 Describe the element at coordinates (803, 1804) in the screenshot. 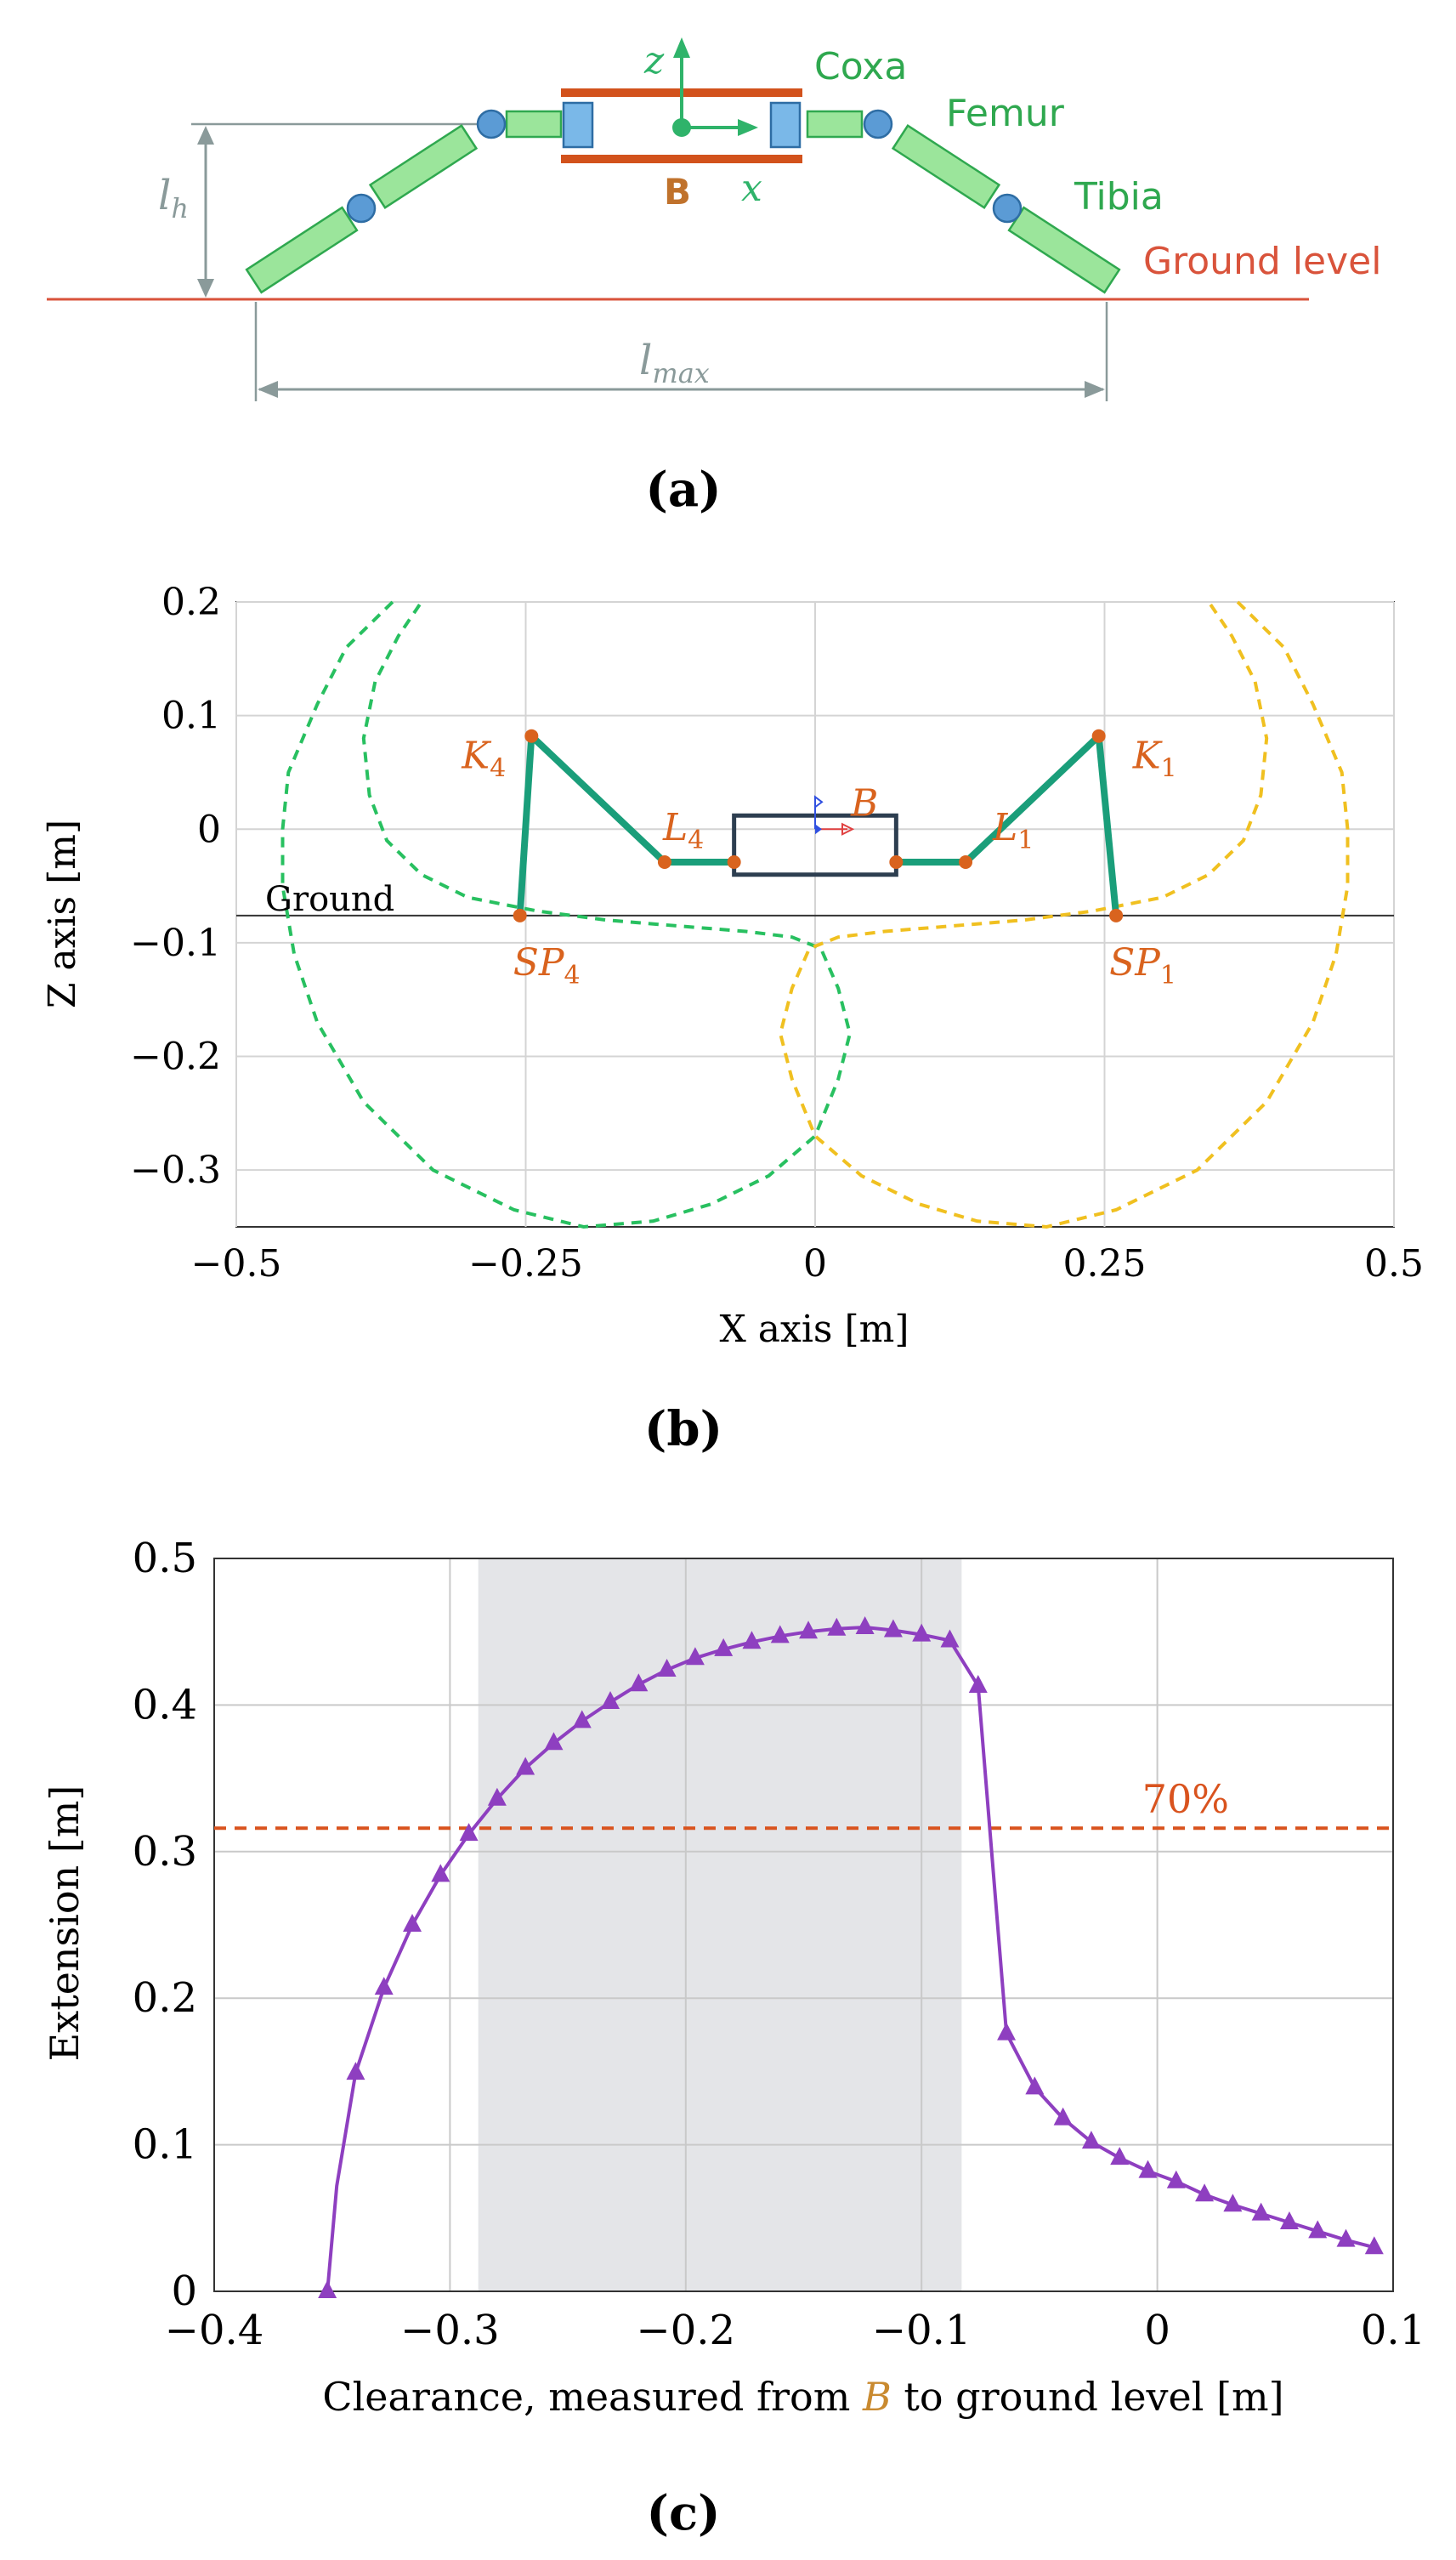

I see `plot-c-threshold: 70%` at that location.